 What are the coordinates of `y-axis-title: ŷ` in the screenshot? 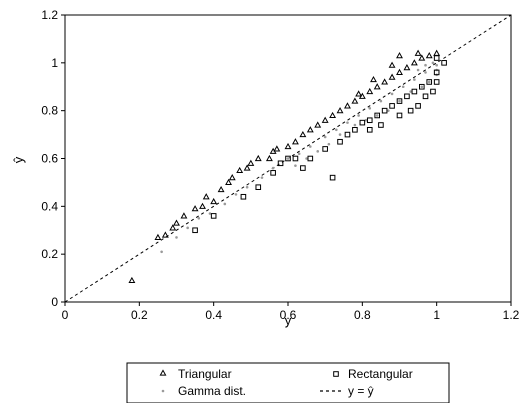 It's located at (18, 159).